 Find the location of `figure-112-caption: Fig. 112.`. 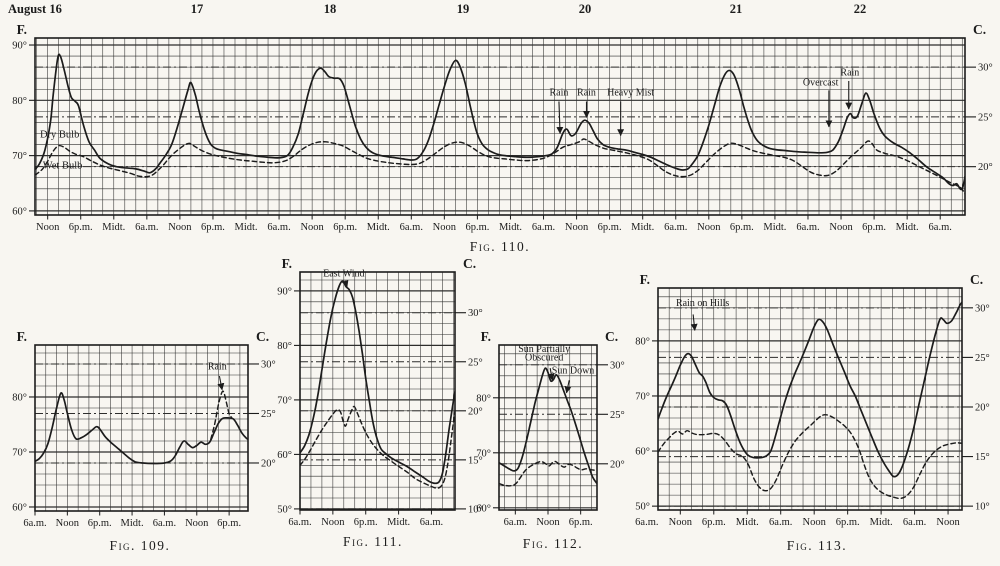

figure-112-caption: Fig. 112. is located at coordinates (553, 543).